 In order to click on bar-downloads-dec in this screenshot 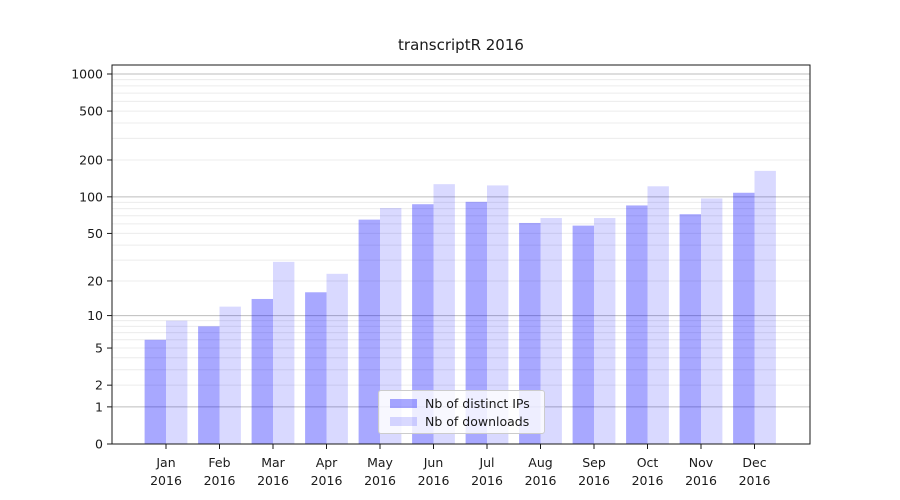, I will do `click(765, 307)`.